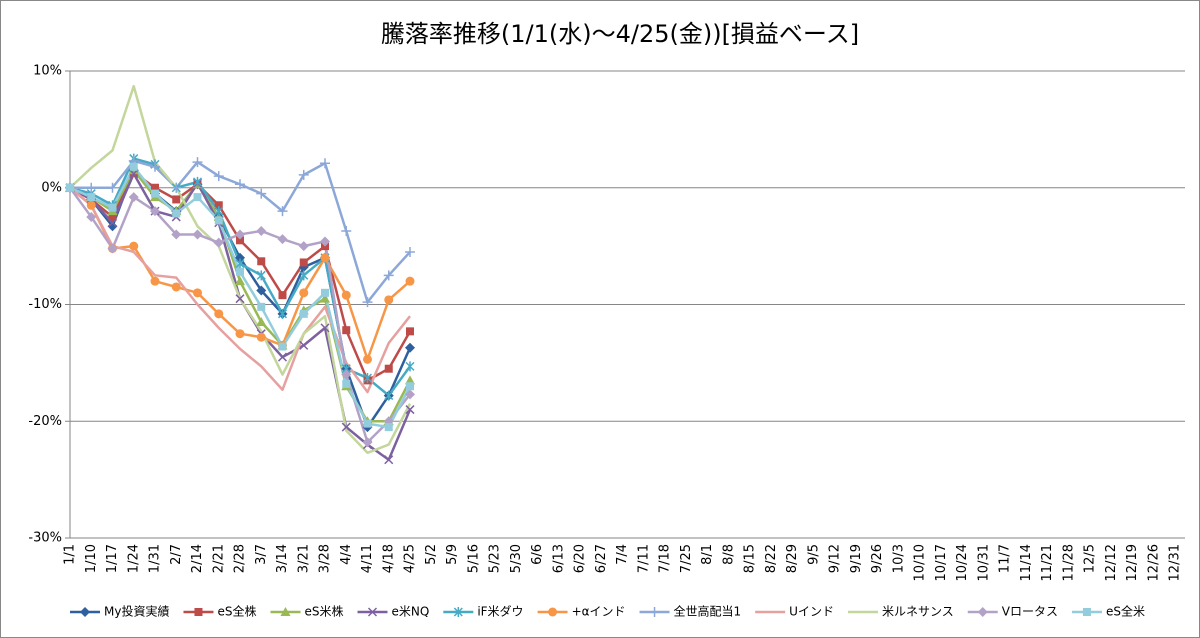  I want to click on x-tick-label: 8/22, so click(771, 558).